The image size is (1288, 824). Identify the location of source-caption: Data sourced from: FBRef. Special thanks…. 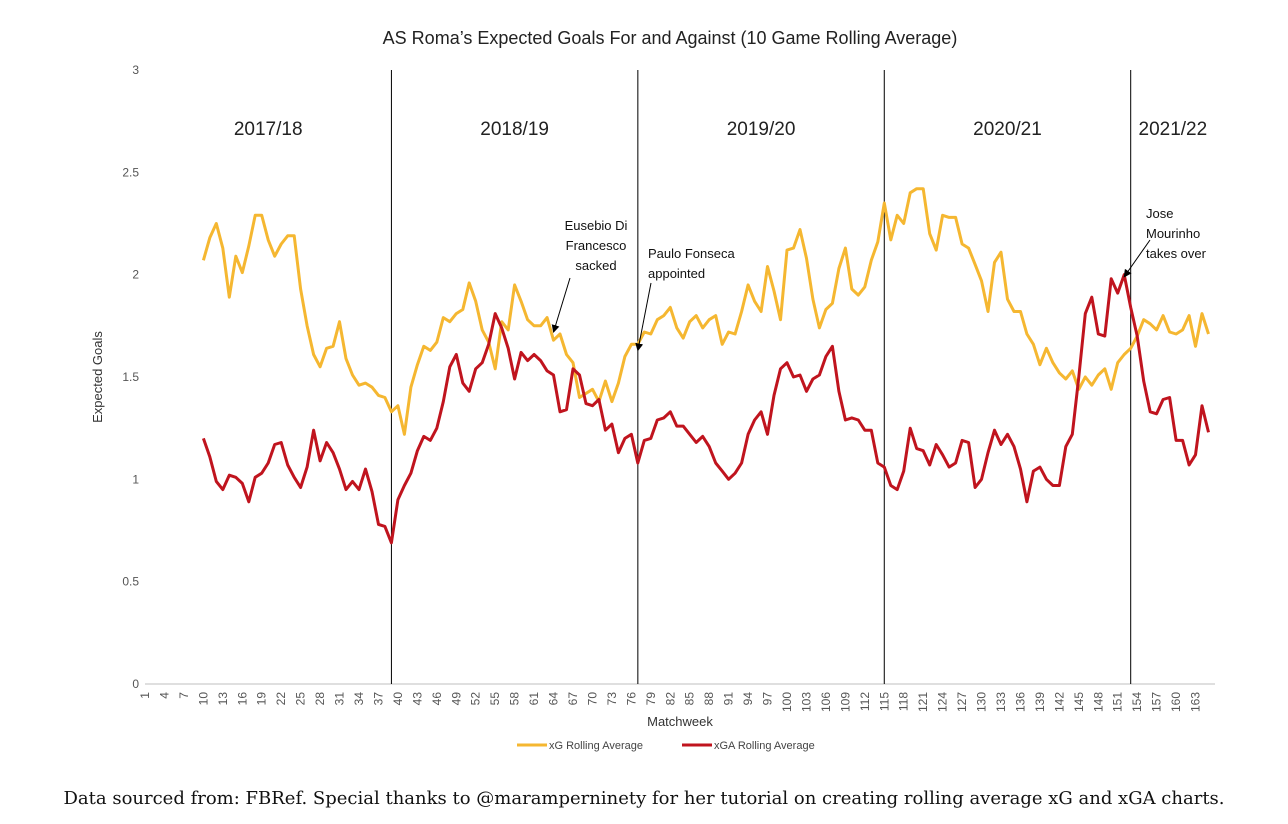
(644, 798).